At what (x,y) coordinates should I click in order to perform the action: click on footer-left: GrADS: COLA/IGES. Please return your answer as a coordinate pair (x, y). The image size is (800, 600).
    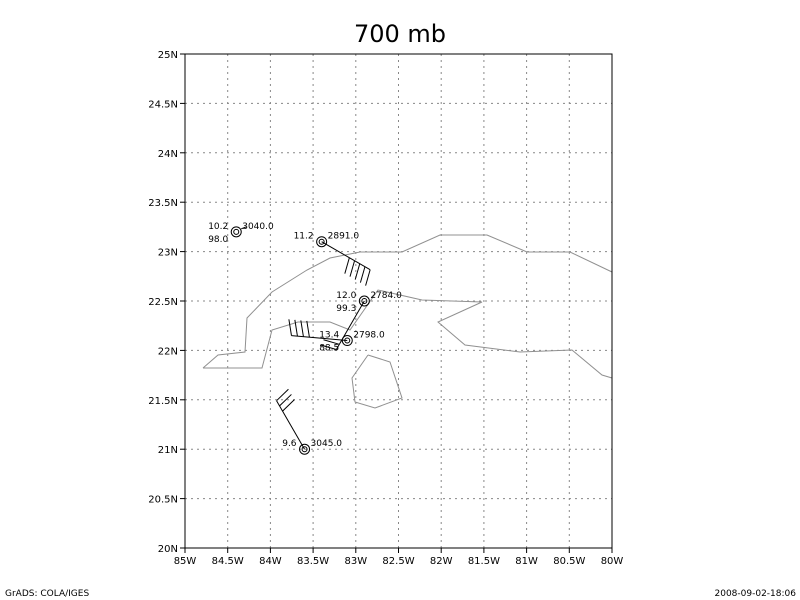
    Looking at the image, I should click on (47, 594).